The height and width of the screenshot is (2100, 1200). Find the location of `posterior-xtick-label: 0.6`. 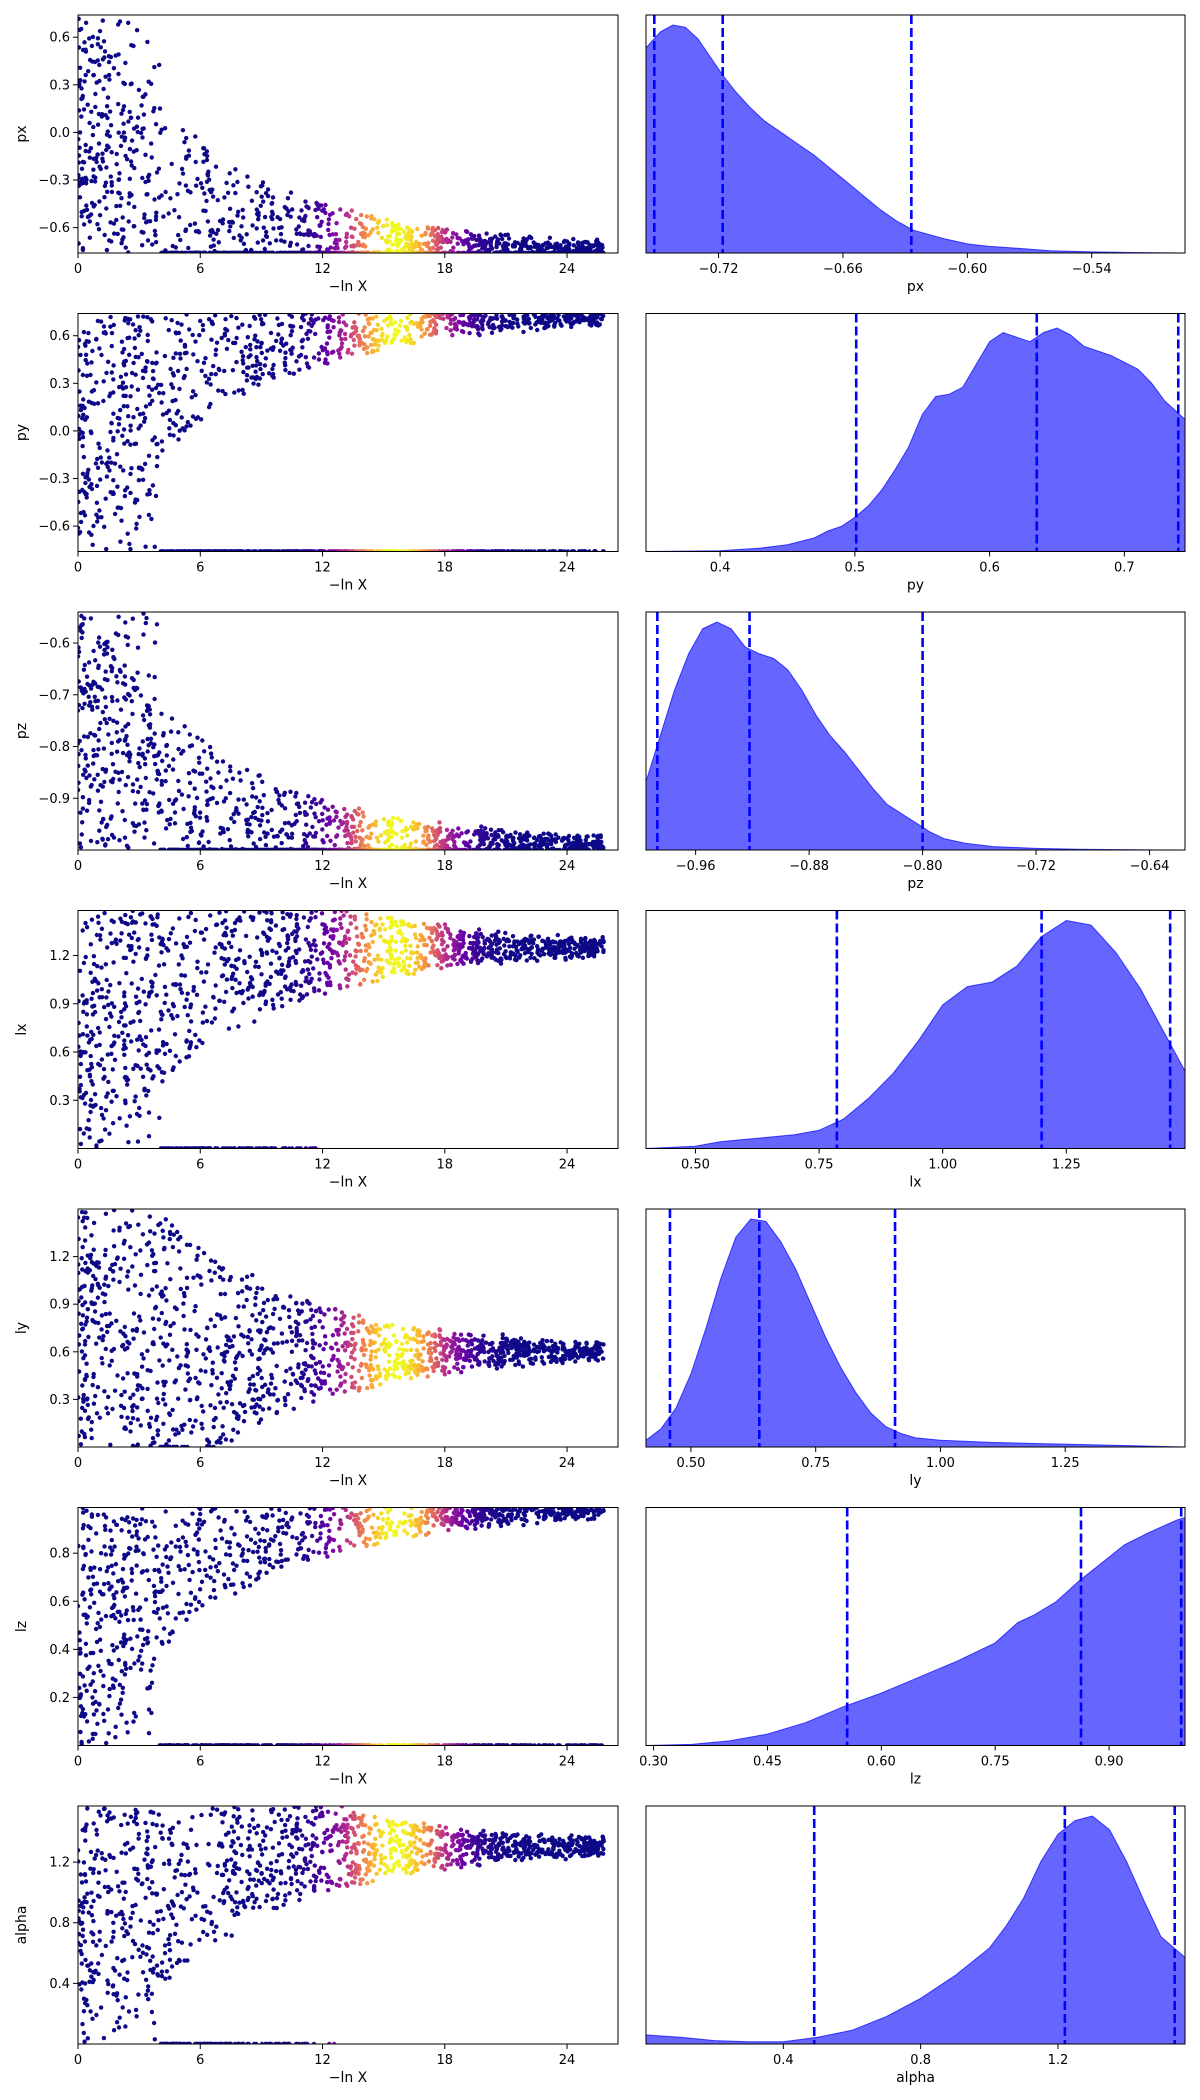

posterior-xtick-label: 0.6 is located at coordinates (989, 568).